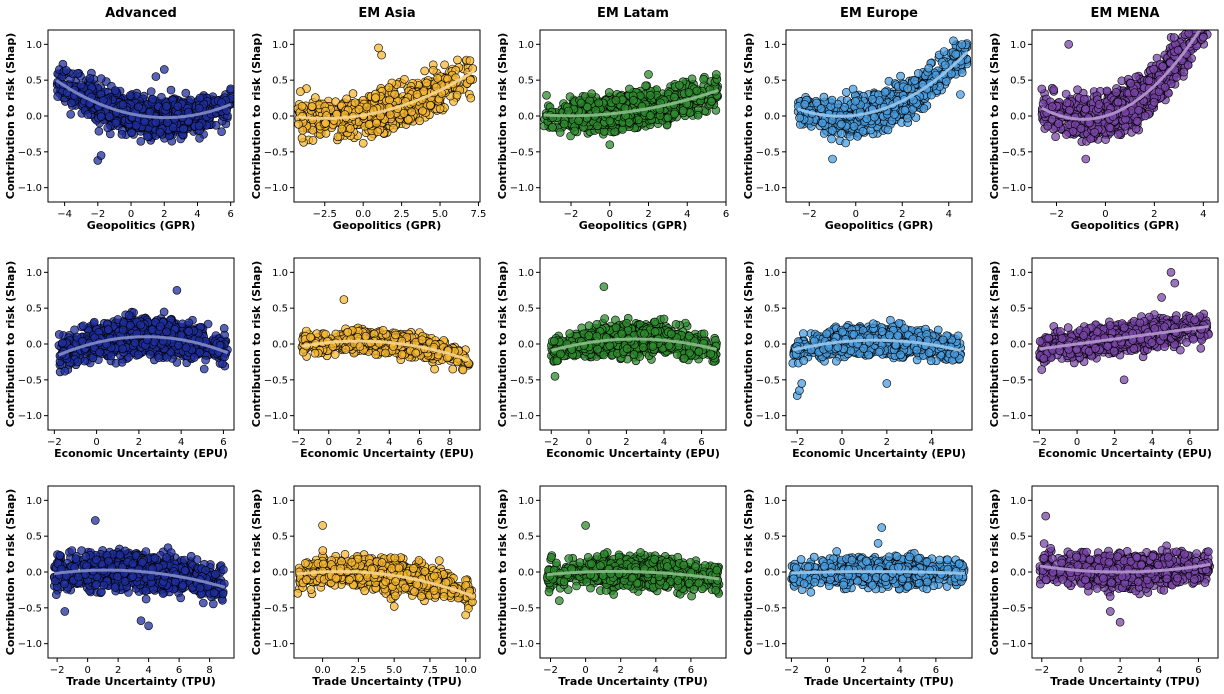 The height and width of the screenshot is (694, 1224). Describe the element at coordinates (648, 214) in the screenshot. I see `x-tick-label: 2` at that location.